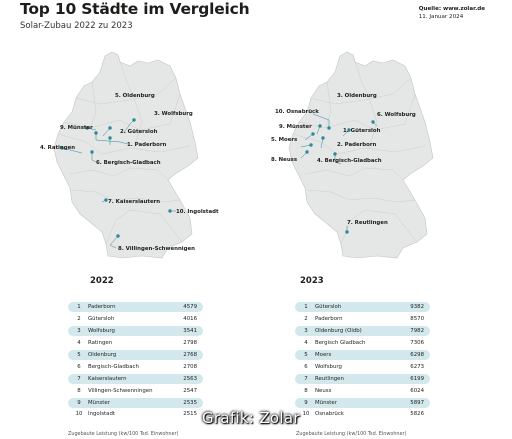 This screenshot has width=512, height=439. What do you see at coordinates (87, 128) in the screenshot?
I see `marker-oldenburg-2022` at bounding box center [87, 128].